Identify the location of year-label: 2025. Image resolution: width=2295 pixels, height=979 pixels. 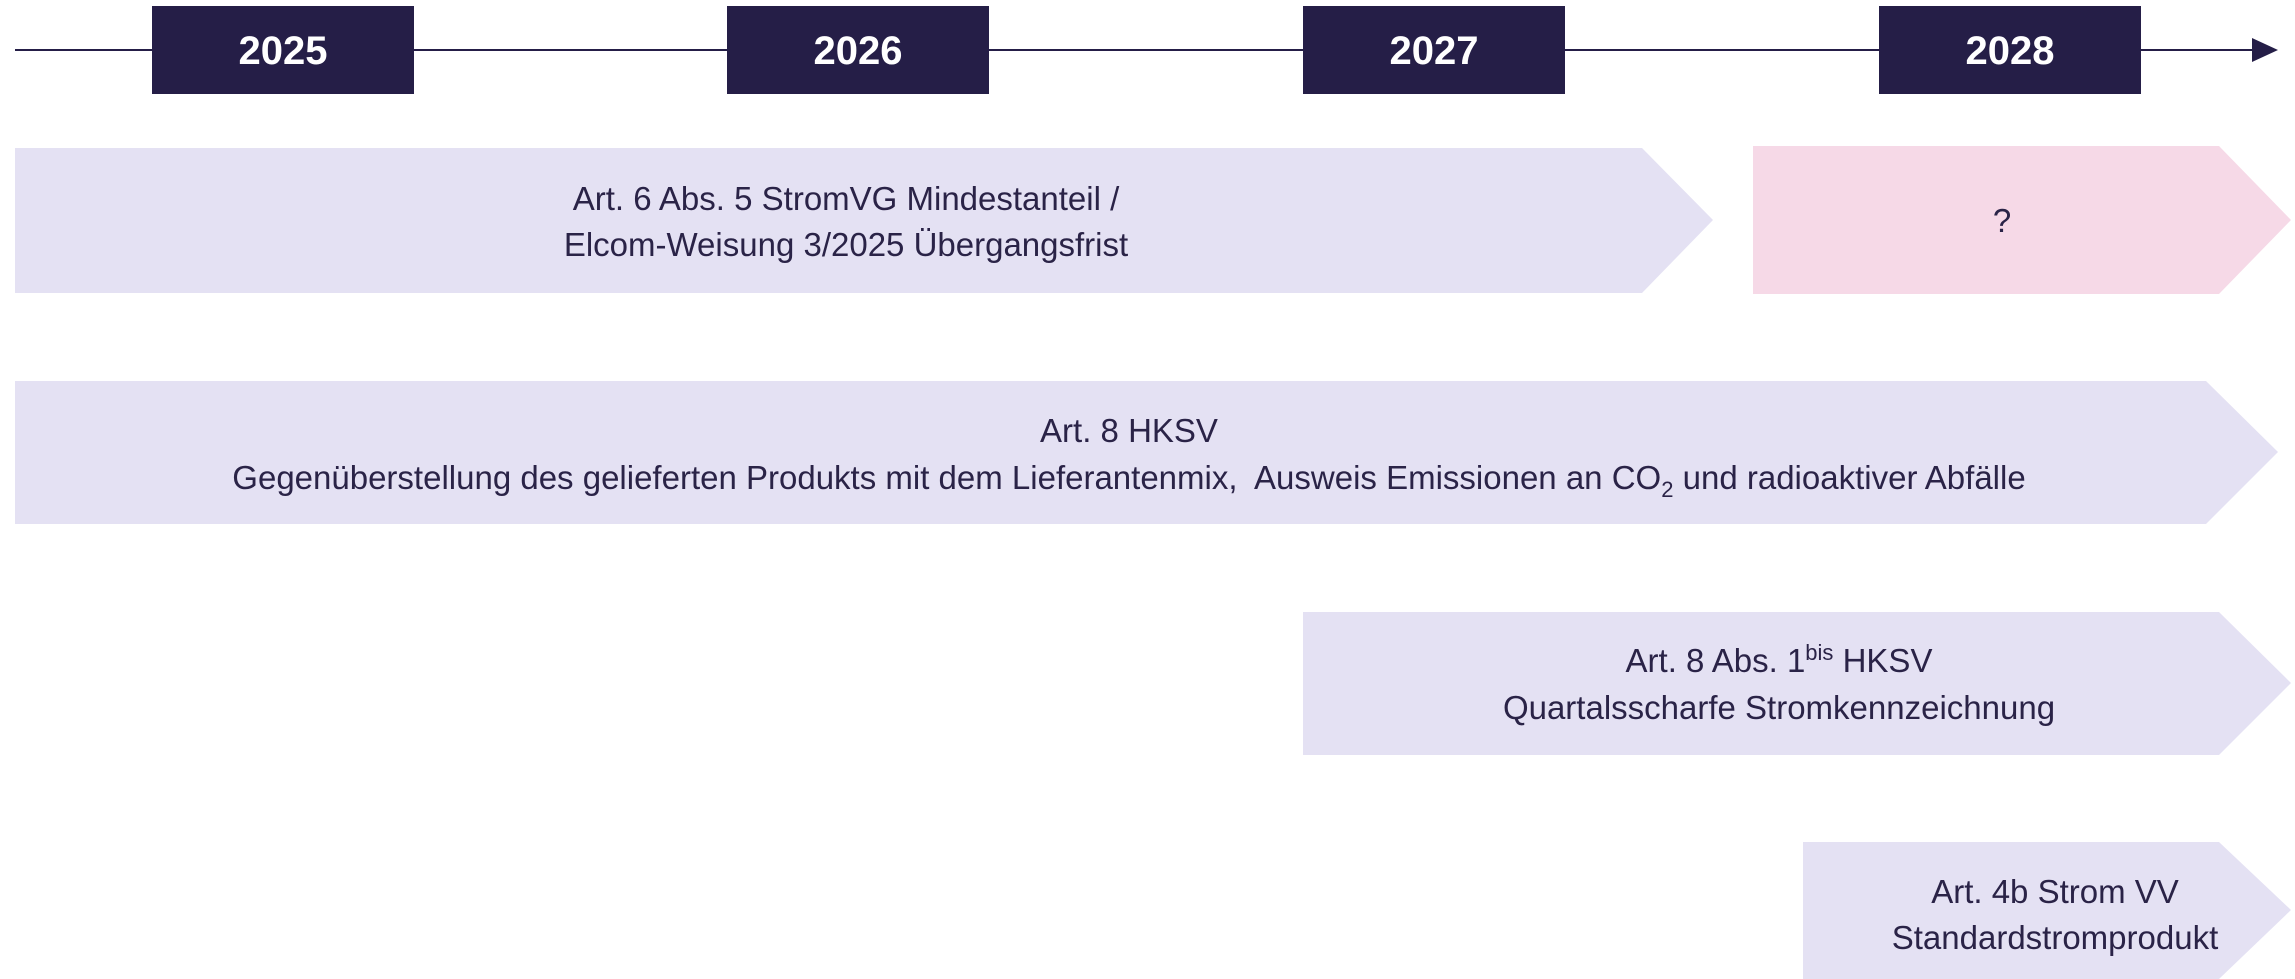
(283, 51).